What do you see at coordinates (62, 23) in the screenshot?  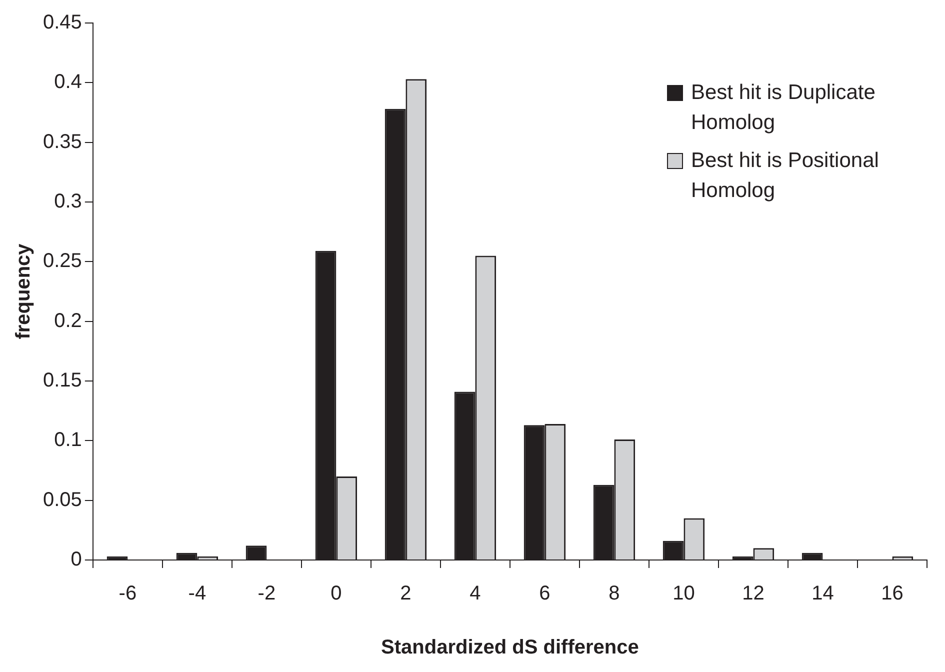 I see `y-tick-label: 0.45` at bounding box center [62, 23].